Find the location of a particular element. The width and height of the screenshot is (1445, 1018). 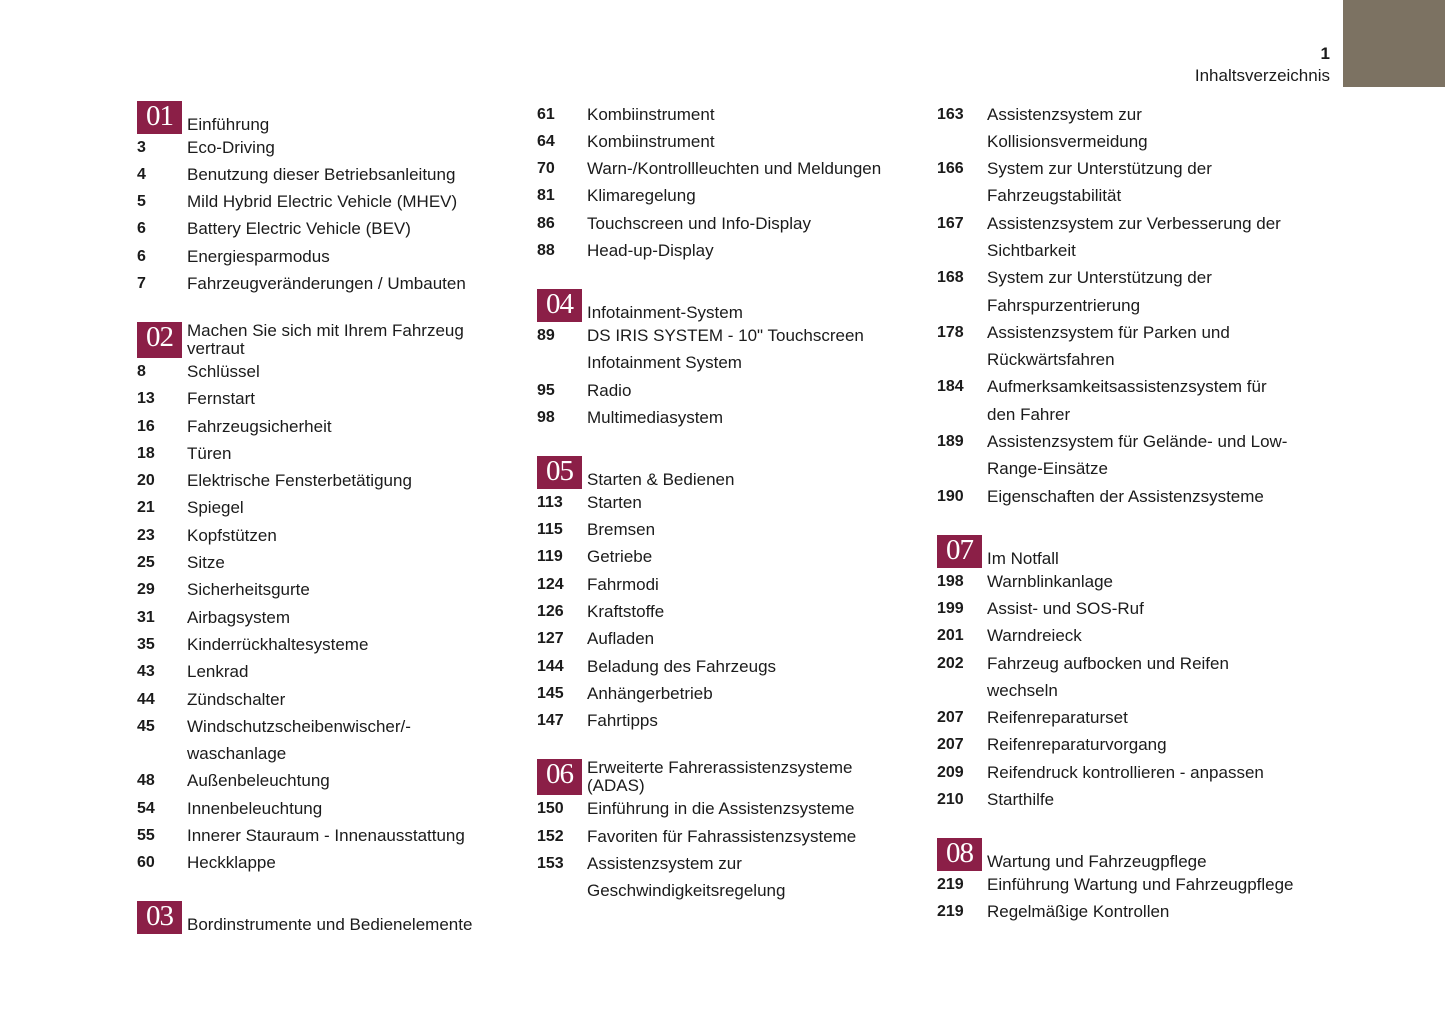

entry-title: Türen is located at coordinates (209, 453).